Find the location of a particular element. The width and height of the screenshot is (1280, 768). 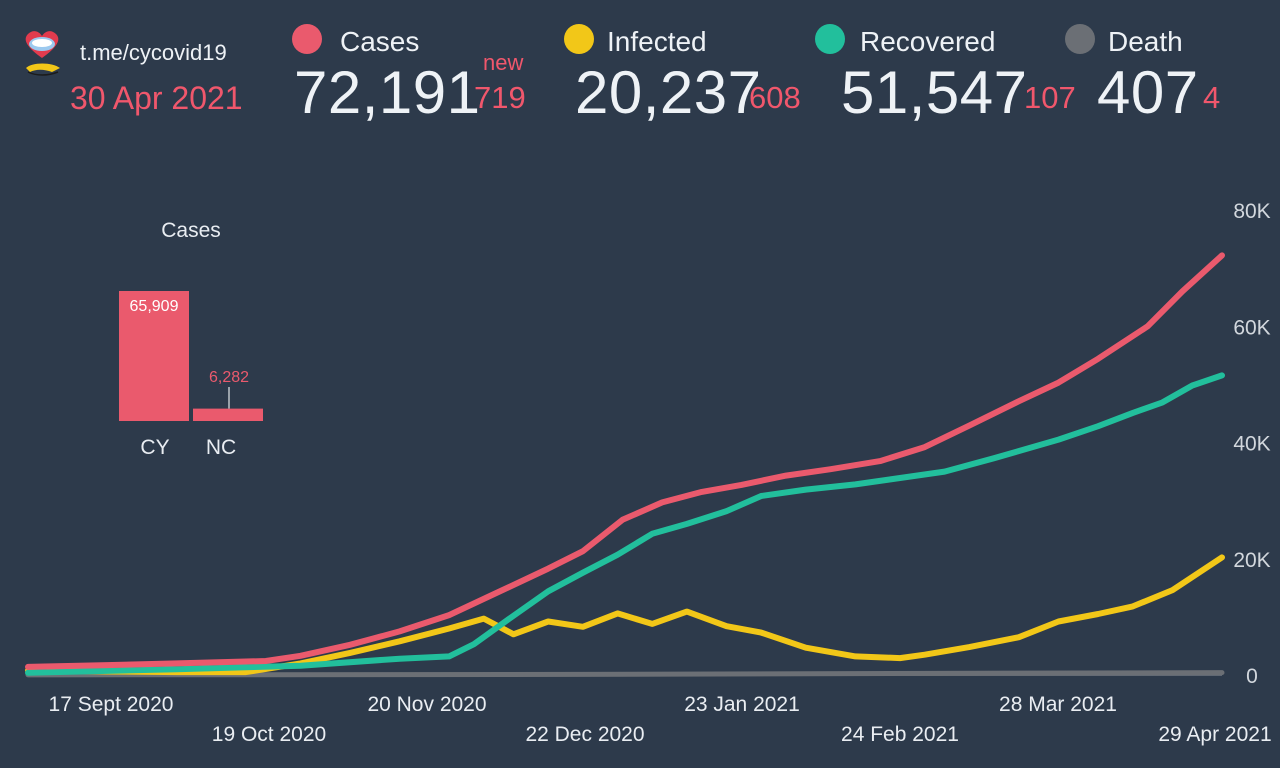

bar-chart-title: Cases is located at coordinates (191, 230).